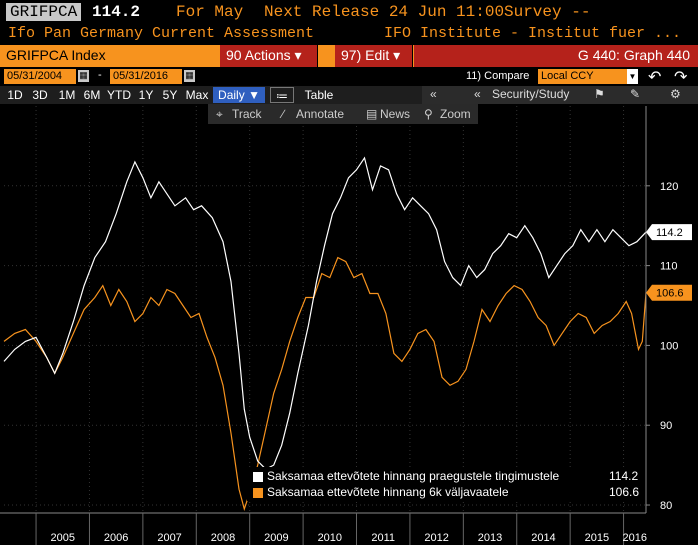 Image resolution: width=698 pixels, height=545 pixels. Describe the element at coordinates (567, 76) in the screenshot. I see `compare-value: Local CCY` at that location.